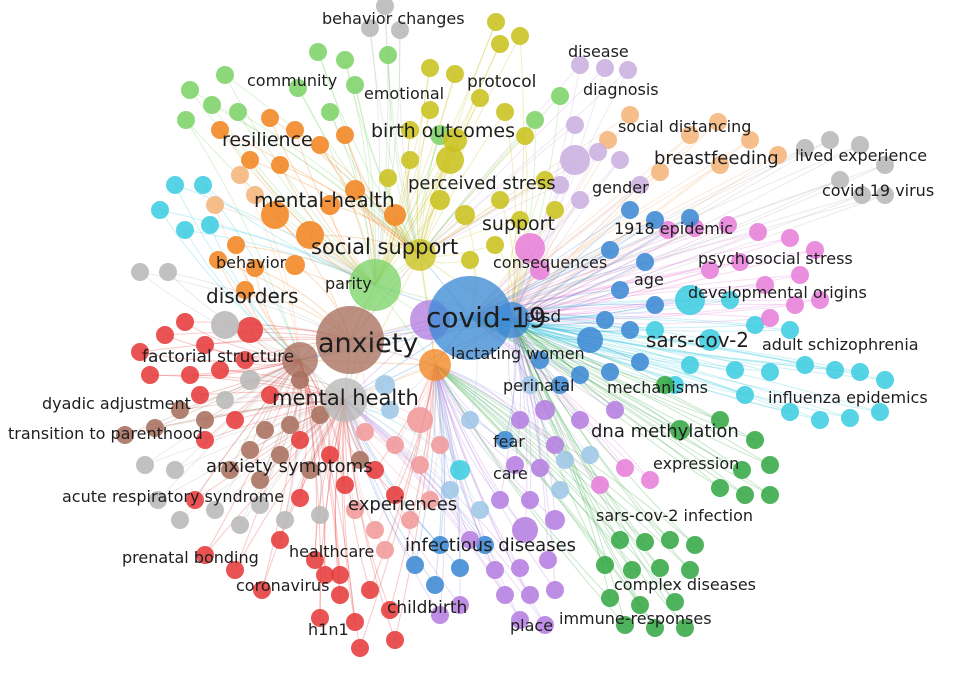 The image size is (957, 673). I want to click on term-anxiety-symptoms: anxiety symptoms, so click(289, 466).